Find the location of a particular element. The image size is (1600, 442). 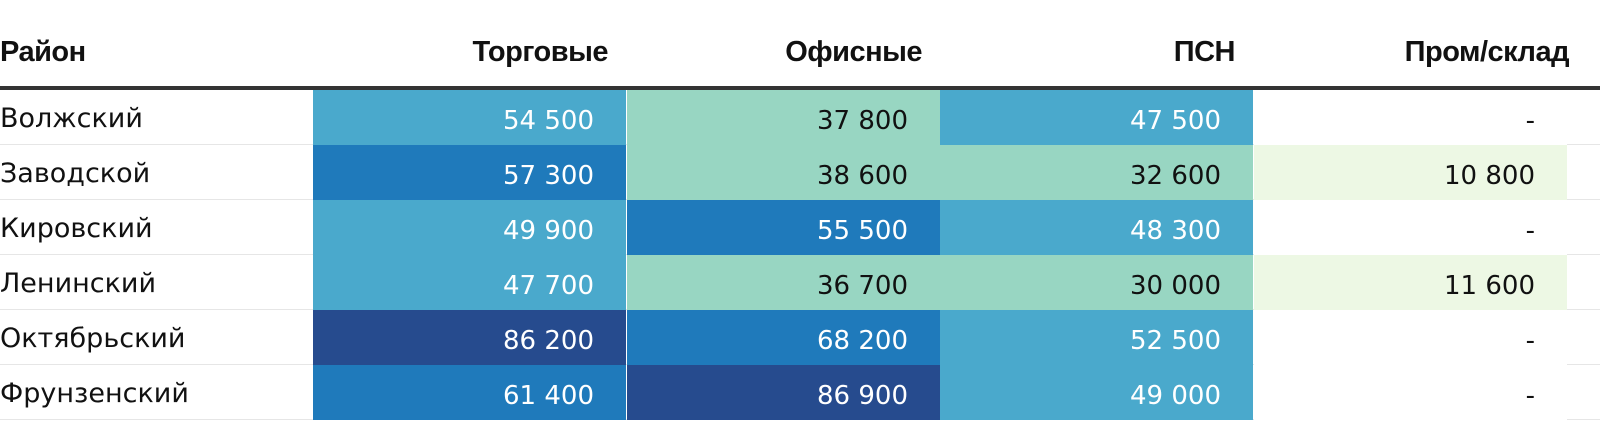

row-label: Октябрьский is located at coordinates (93, 338).